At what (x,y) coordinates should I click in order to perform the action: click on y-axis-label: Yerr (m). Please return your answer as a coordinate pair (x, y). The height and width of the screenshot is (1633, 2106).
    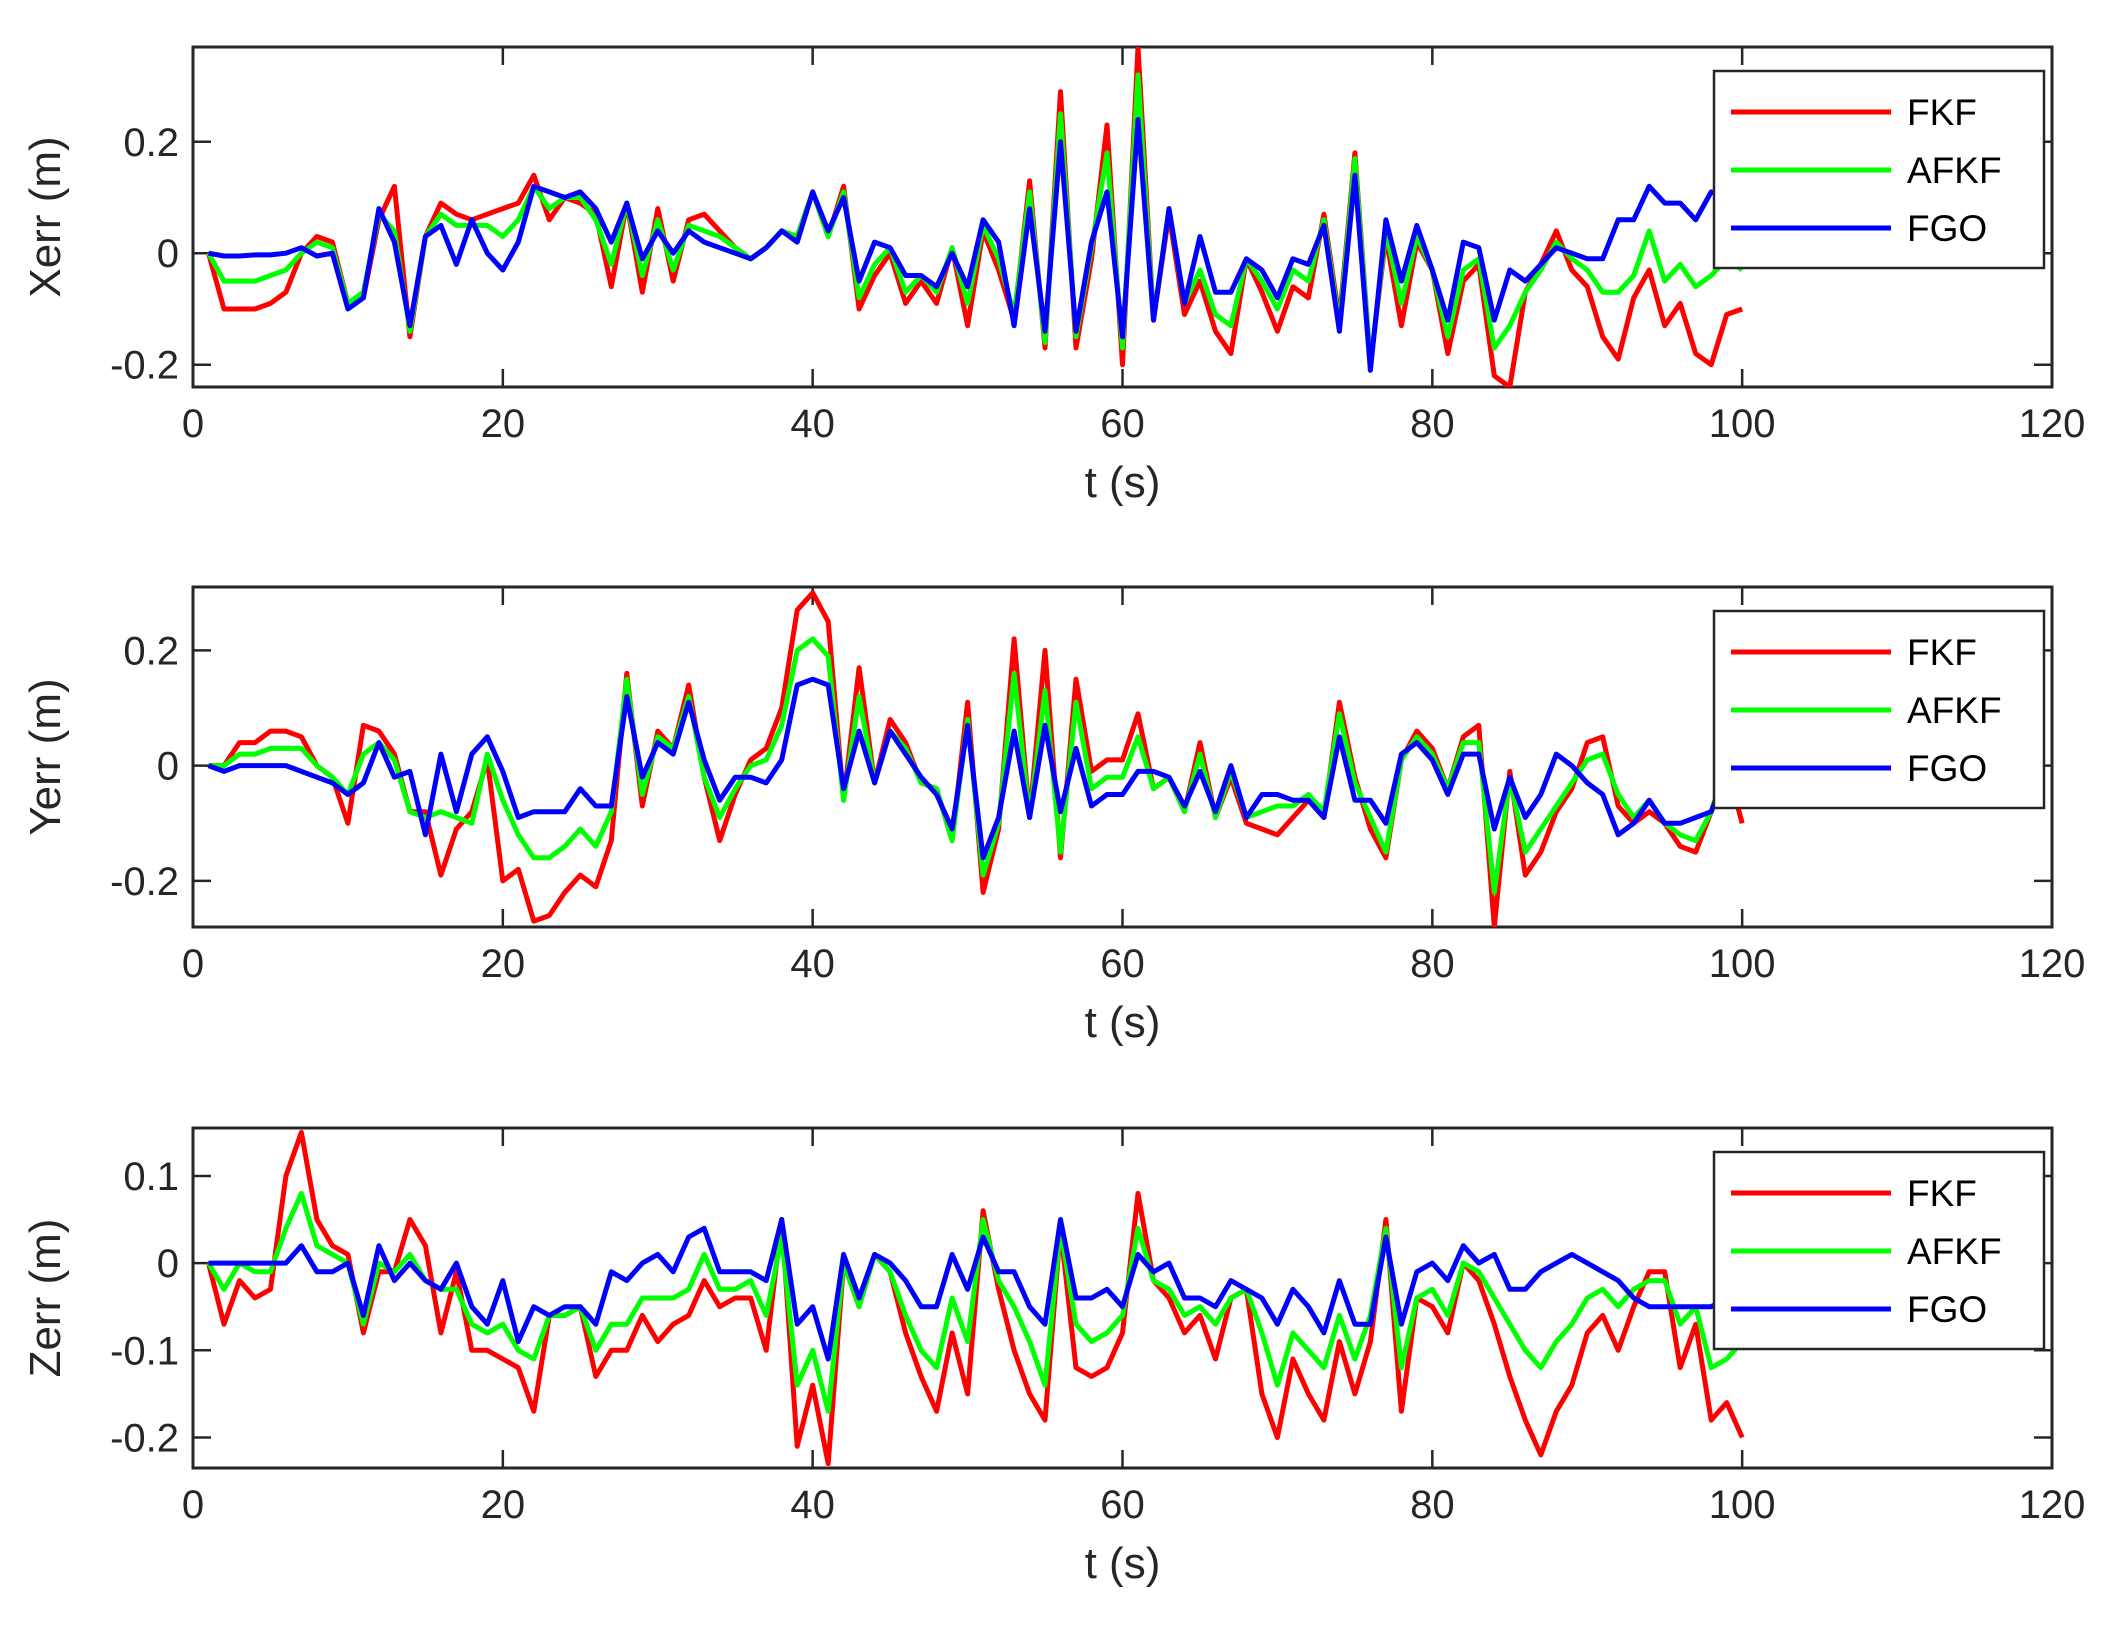
    Looking at the image, I should click on (45, 756).